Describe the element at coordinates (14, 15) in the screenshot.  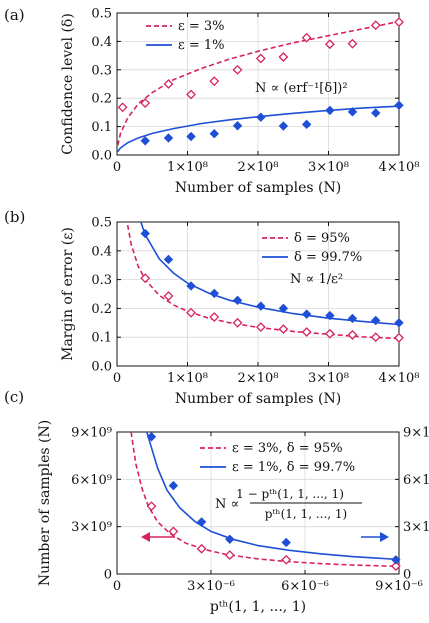
I see `panel-label: (a)` at that location.